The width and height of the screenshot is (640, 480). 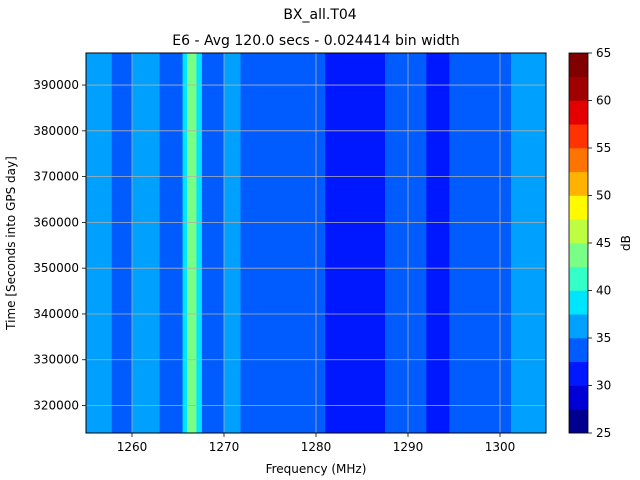 I want to click on y-tick-label: 390000, so click(x=56, y=85).